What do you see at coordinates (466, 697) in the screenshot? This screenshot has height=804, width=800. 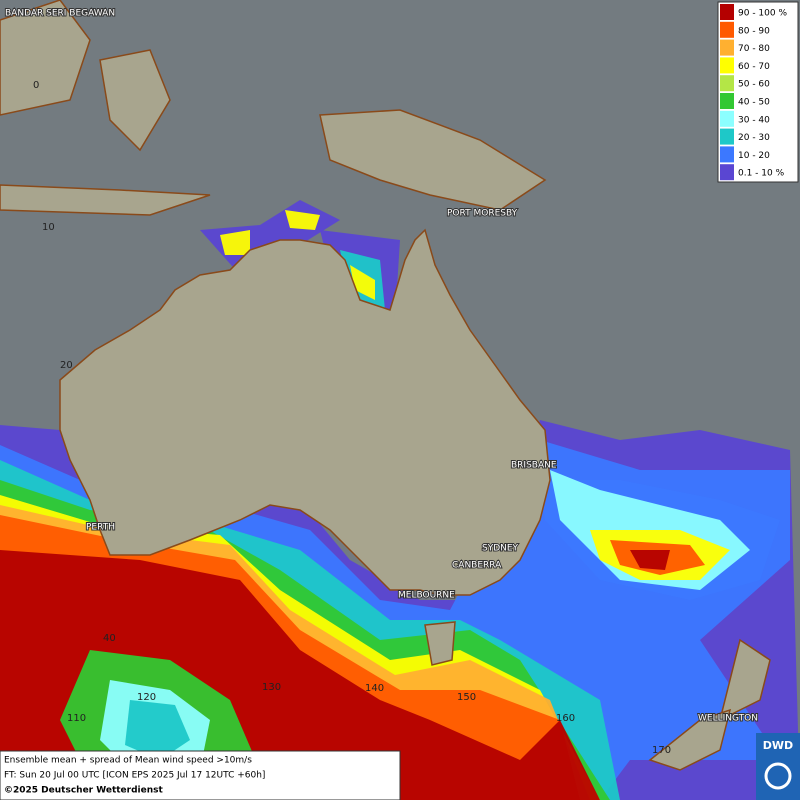 I see `grid-label: 150` at bounding box center [466, 697].